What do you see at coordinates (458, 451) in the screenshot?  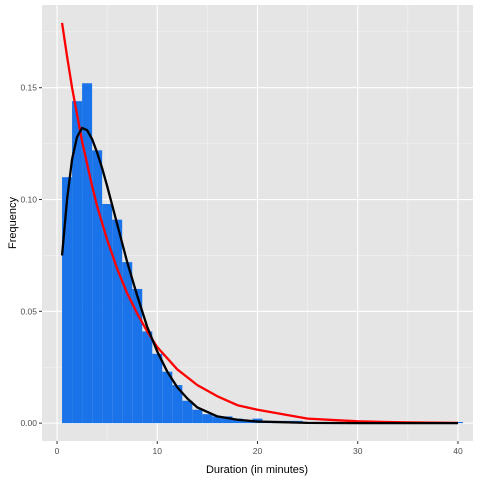 I see `x-tick-label: 40` at bounding box center [458, 451].